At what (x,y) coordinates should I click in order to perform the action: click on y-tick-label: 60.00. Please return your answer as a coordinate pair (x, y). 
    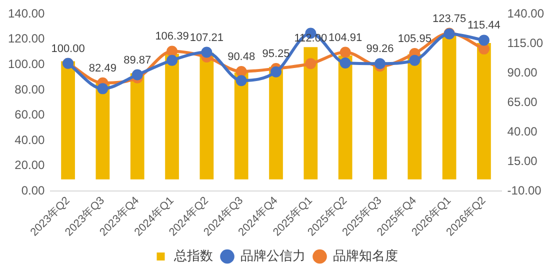
    Looking at the image, I should click on (30, 115).